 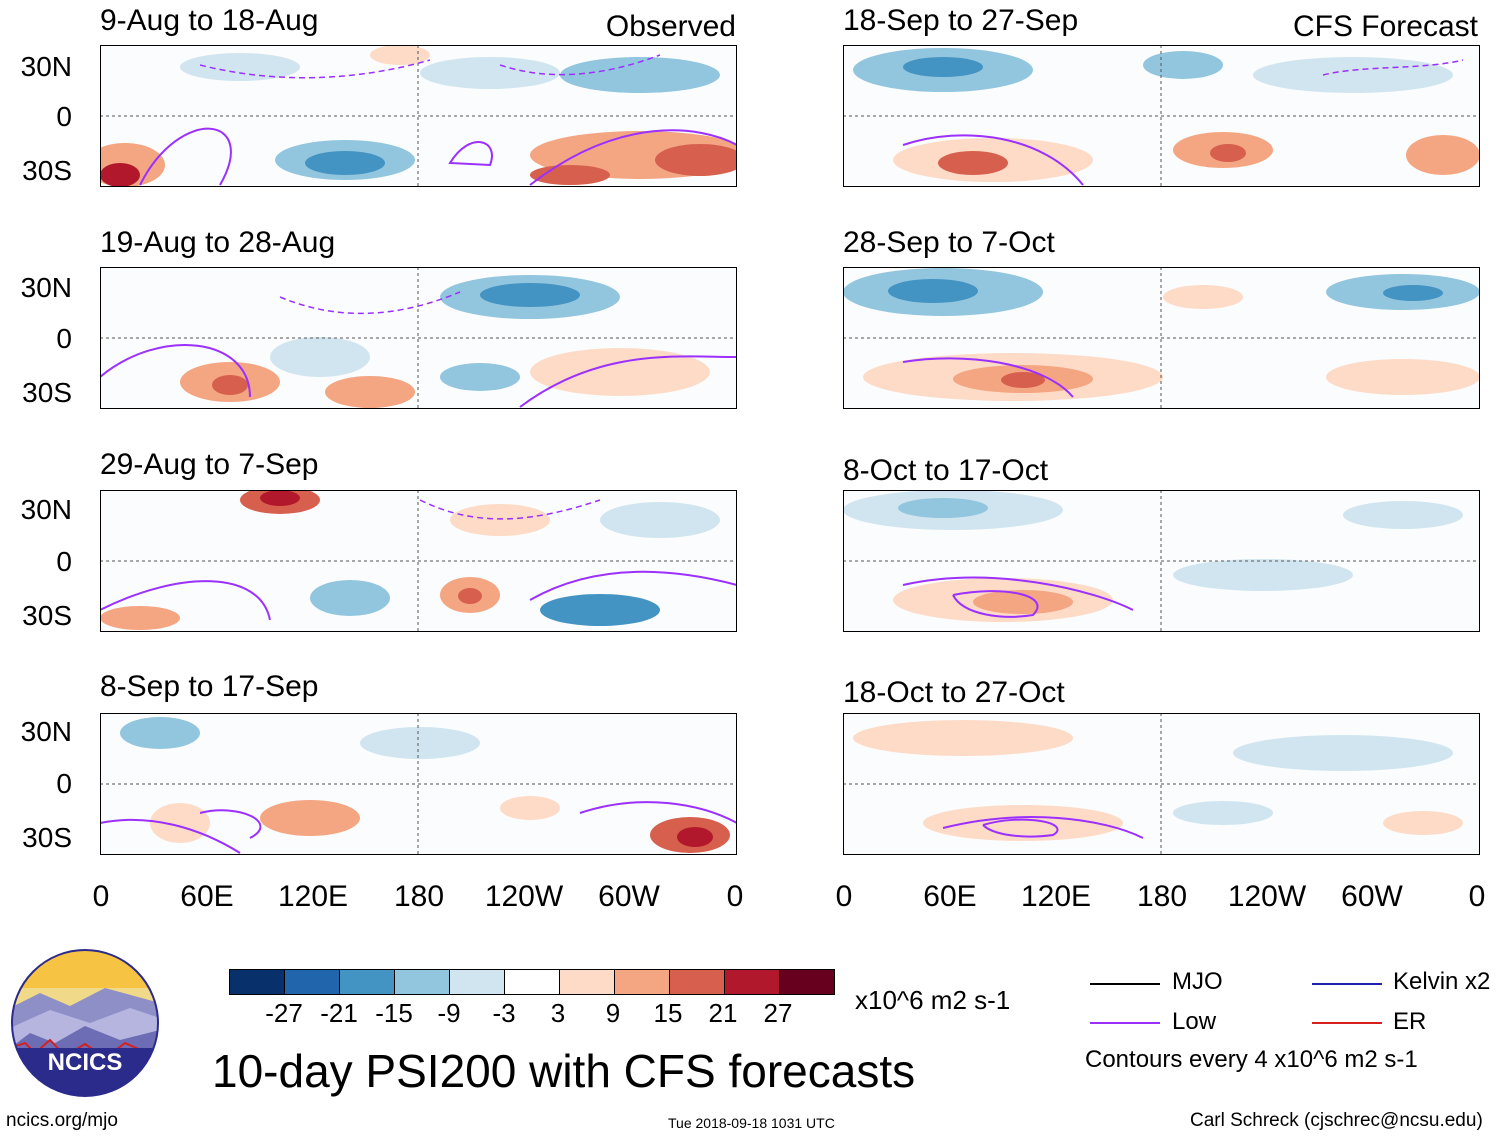 What do you see at coordinates (1372, 896) in the screenshot?
I see `lon-label-right-60w: 60W` at bounding box center [1372, 896].